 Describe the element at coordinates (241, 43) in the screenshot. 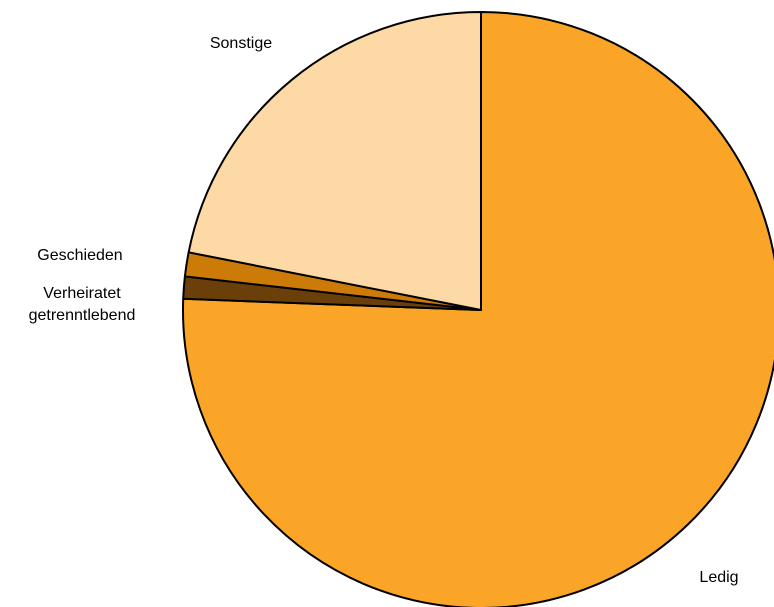

I see `pie-label-sonstige: Sonstige` at that location.